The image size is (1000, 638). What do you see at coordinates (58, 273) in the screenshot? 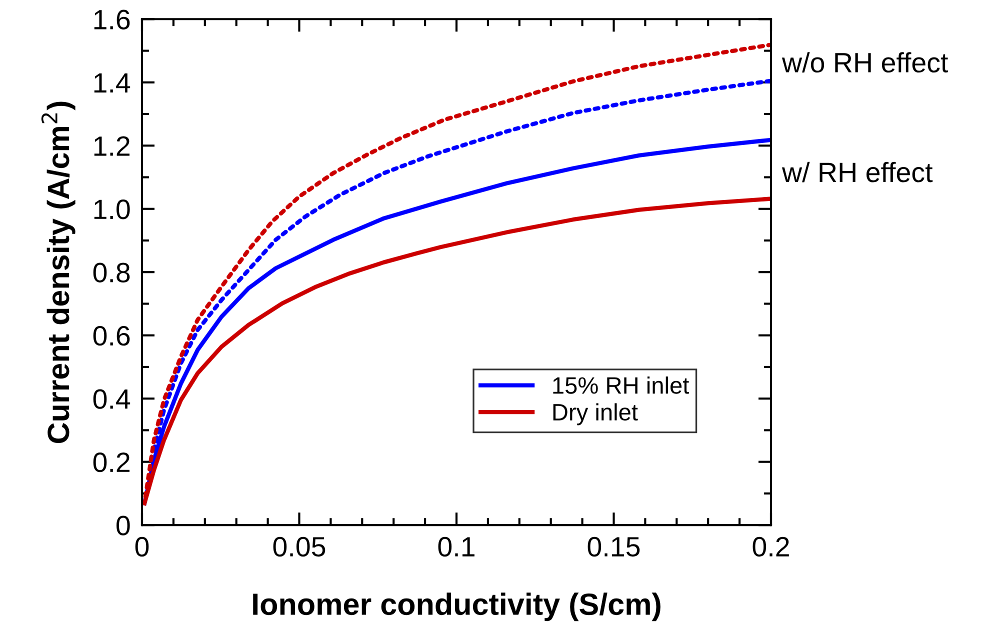
I see `y-axis-title: Current density (A/cm$^{2}$)` at bounding box center [58, 273].